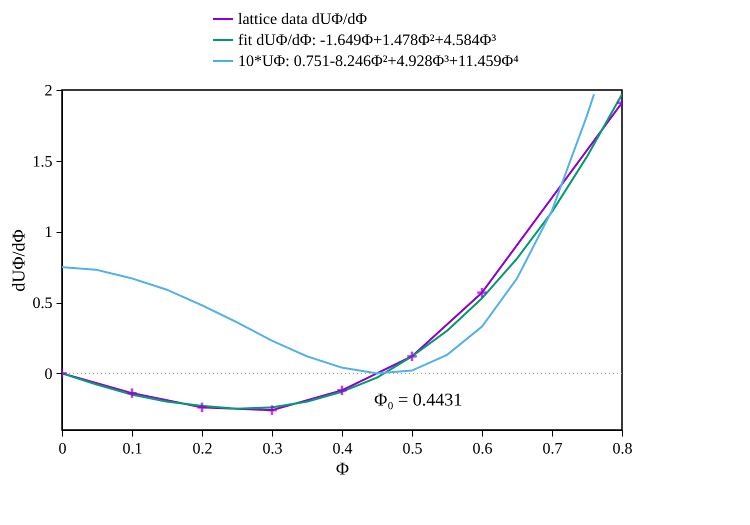 The height and width of the screenshot is (525, 750). What do you see at coordinates (48, 374) in the screenshot?
I see `y-tick-label: 0` at bounding box center [48, 374].